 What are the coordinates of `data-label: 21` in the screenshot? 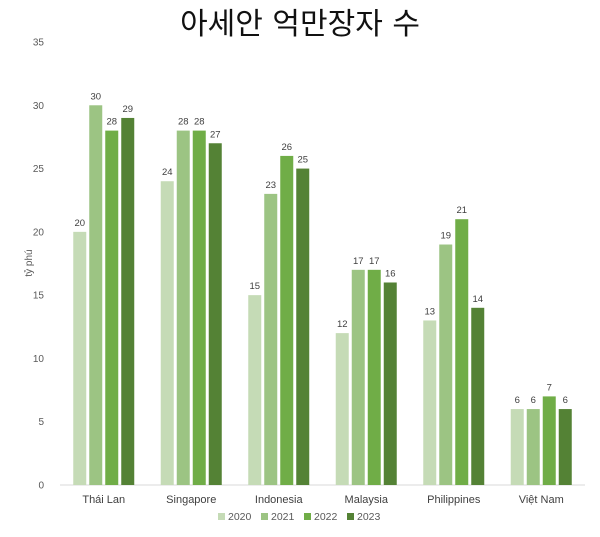 It's located at (461, 210).